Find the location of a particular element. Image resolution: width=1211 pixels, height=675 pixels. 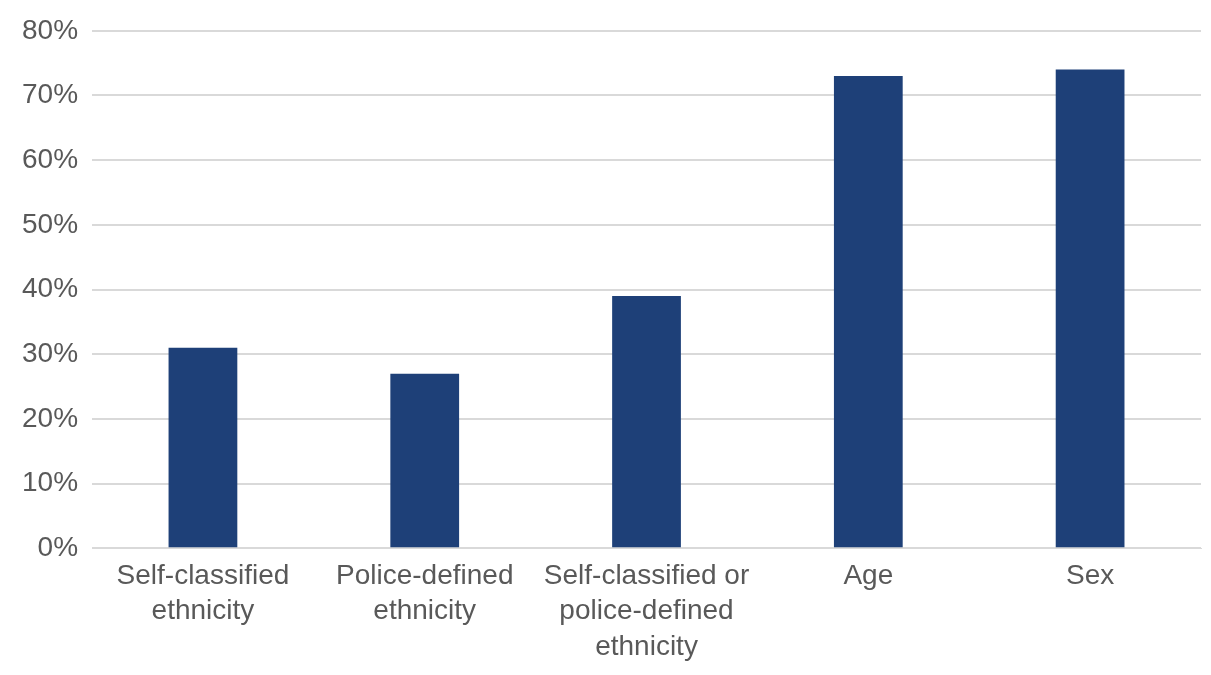

y-tick-label: 10% is located at coordinates (50, 482).